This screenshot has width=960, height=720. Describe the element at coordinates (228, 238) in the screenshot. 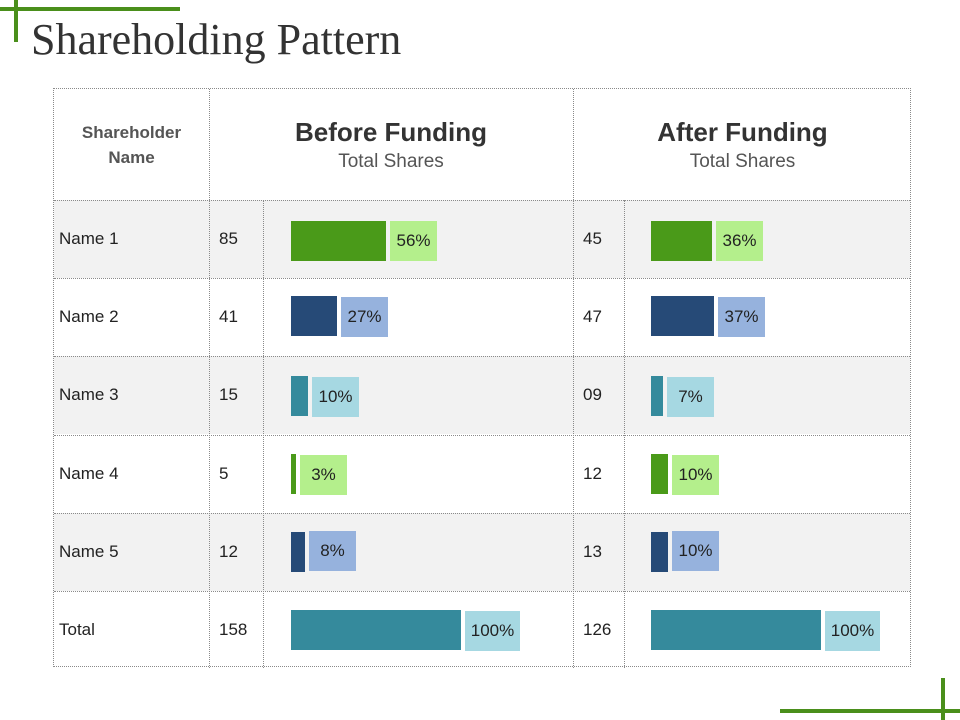

I see `before-share-count: 85` at that location.